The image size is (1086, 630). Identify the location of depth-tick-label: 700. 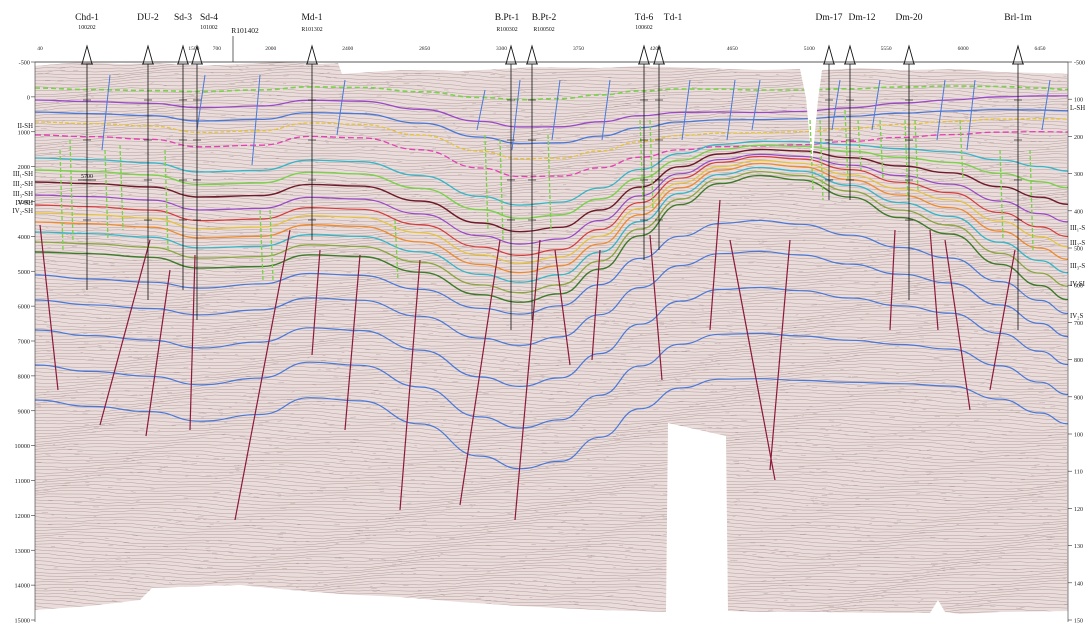
(1078, 324).